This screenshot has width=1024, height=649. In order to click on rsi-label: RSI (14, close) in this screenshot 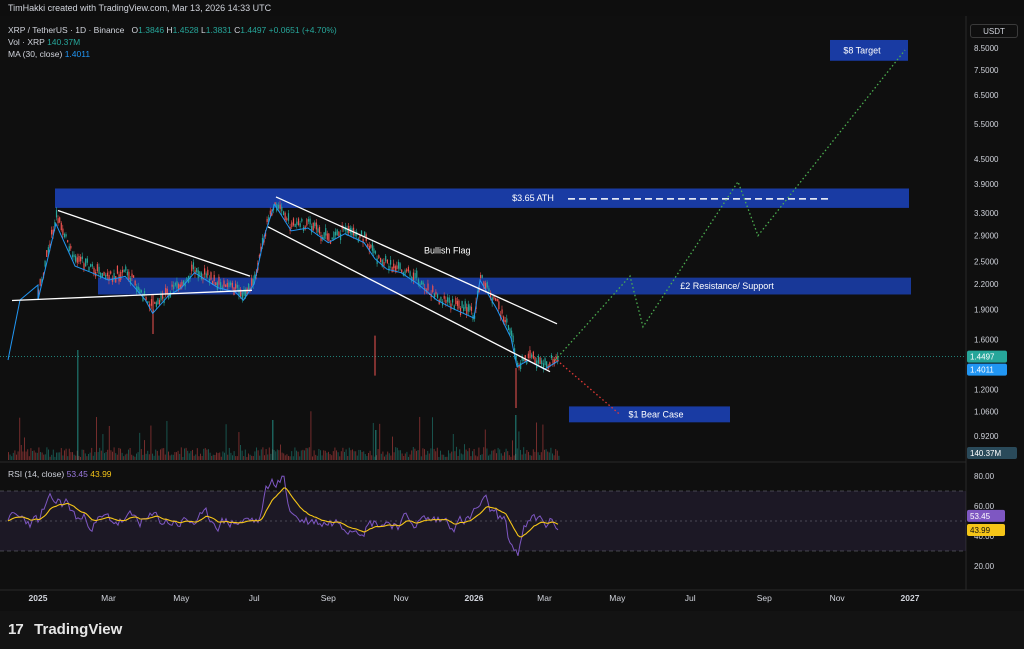, I will do `click(36, 474)`.